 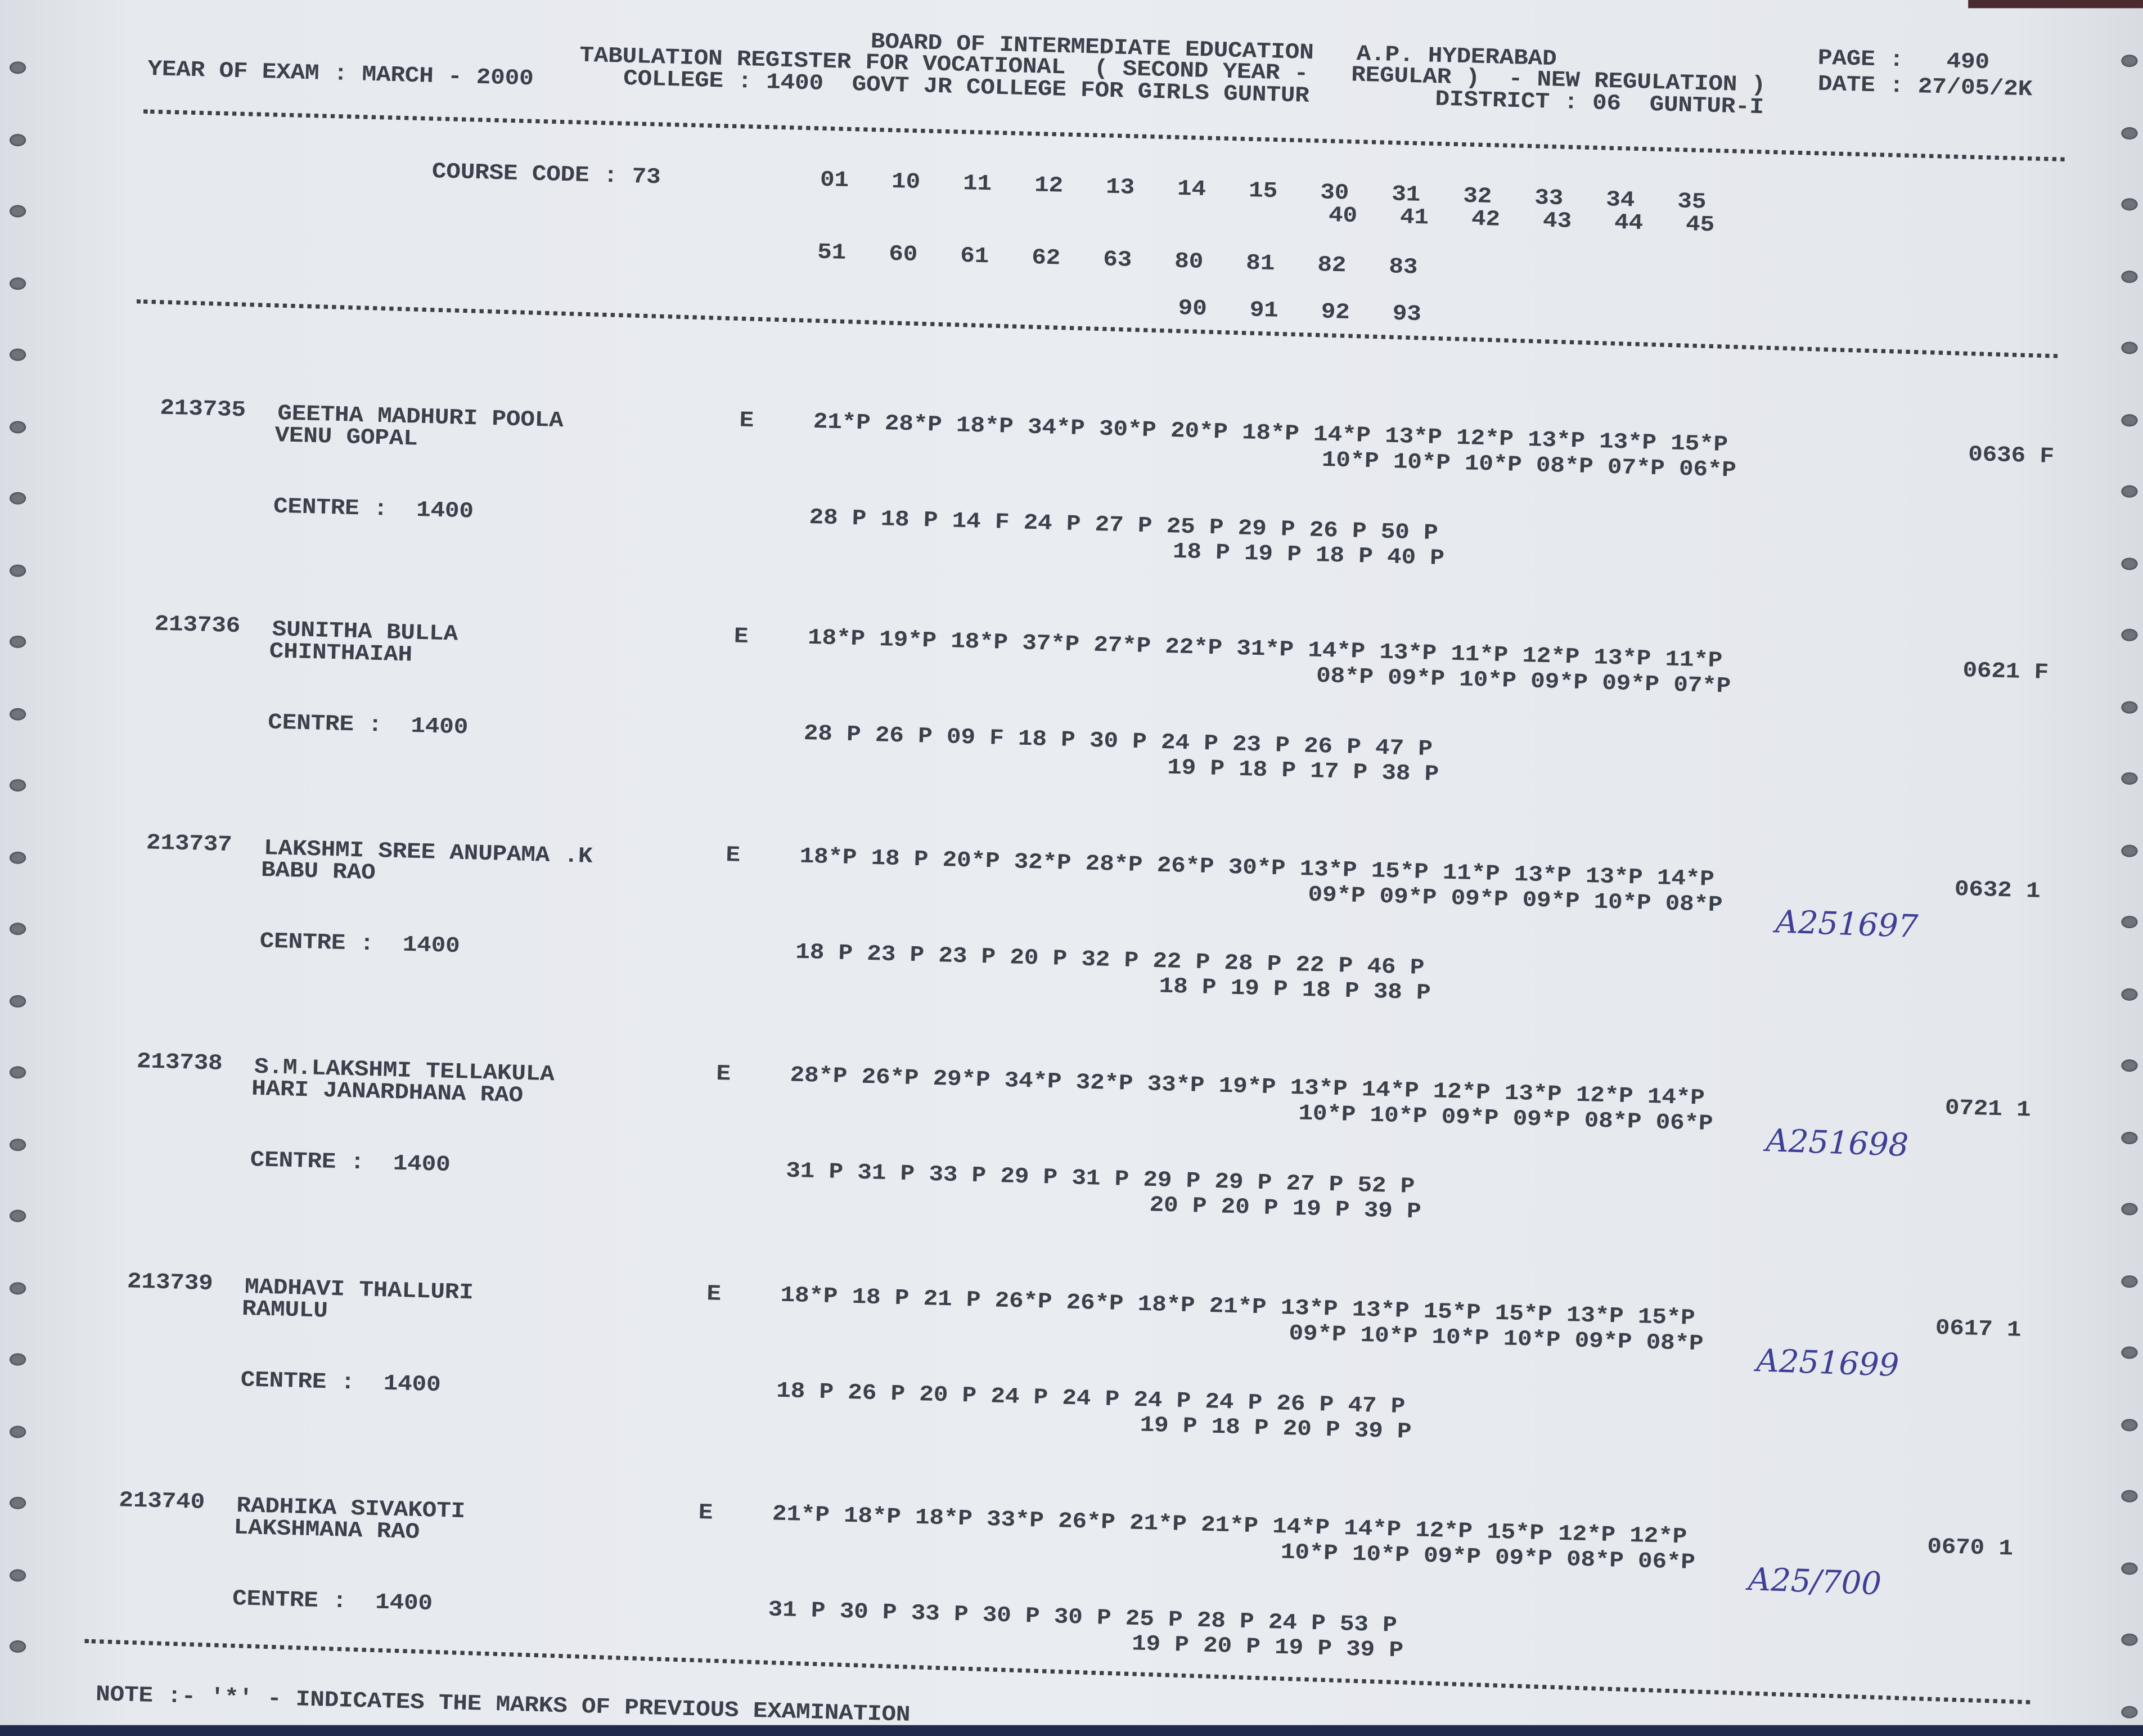 I want to click on total-and-result: 0721 1, so click(x=1987, y=1110).